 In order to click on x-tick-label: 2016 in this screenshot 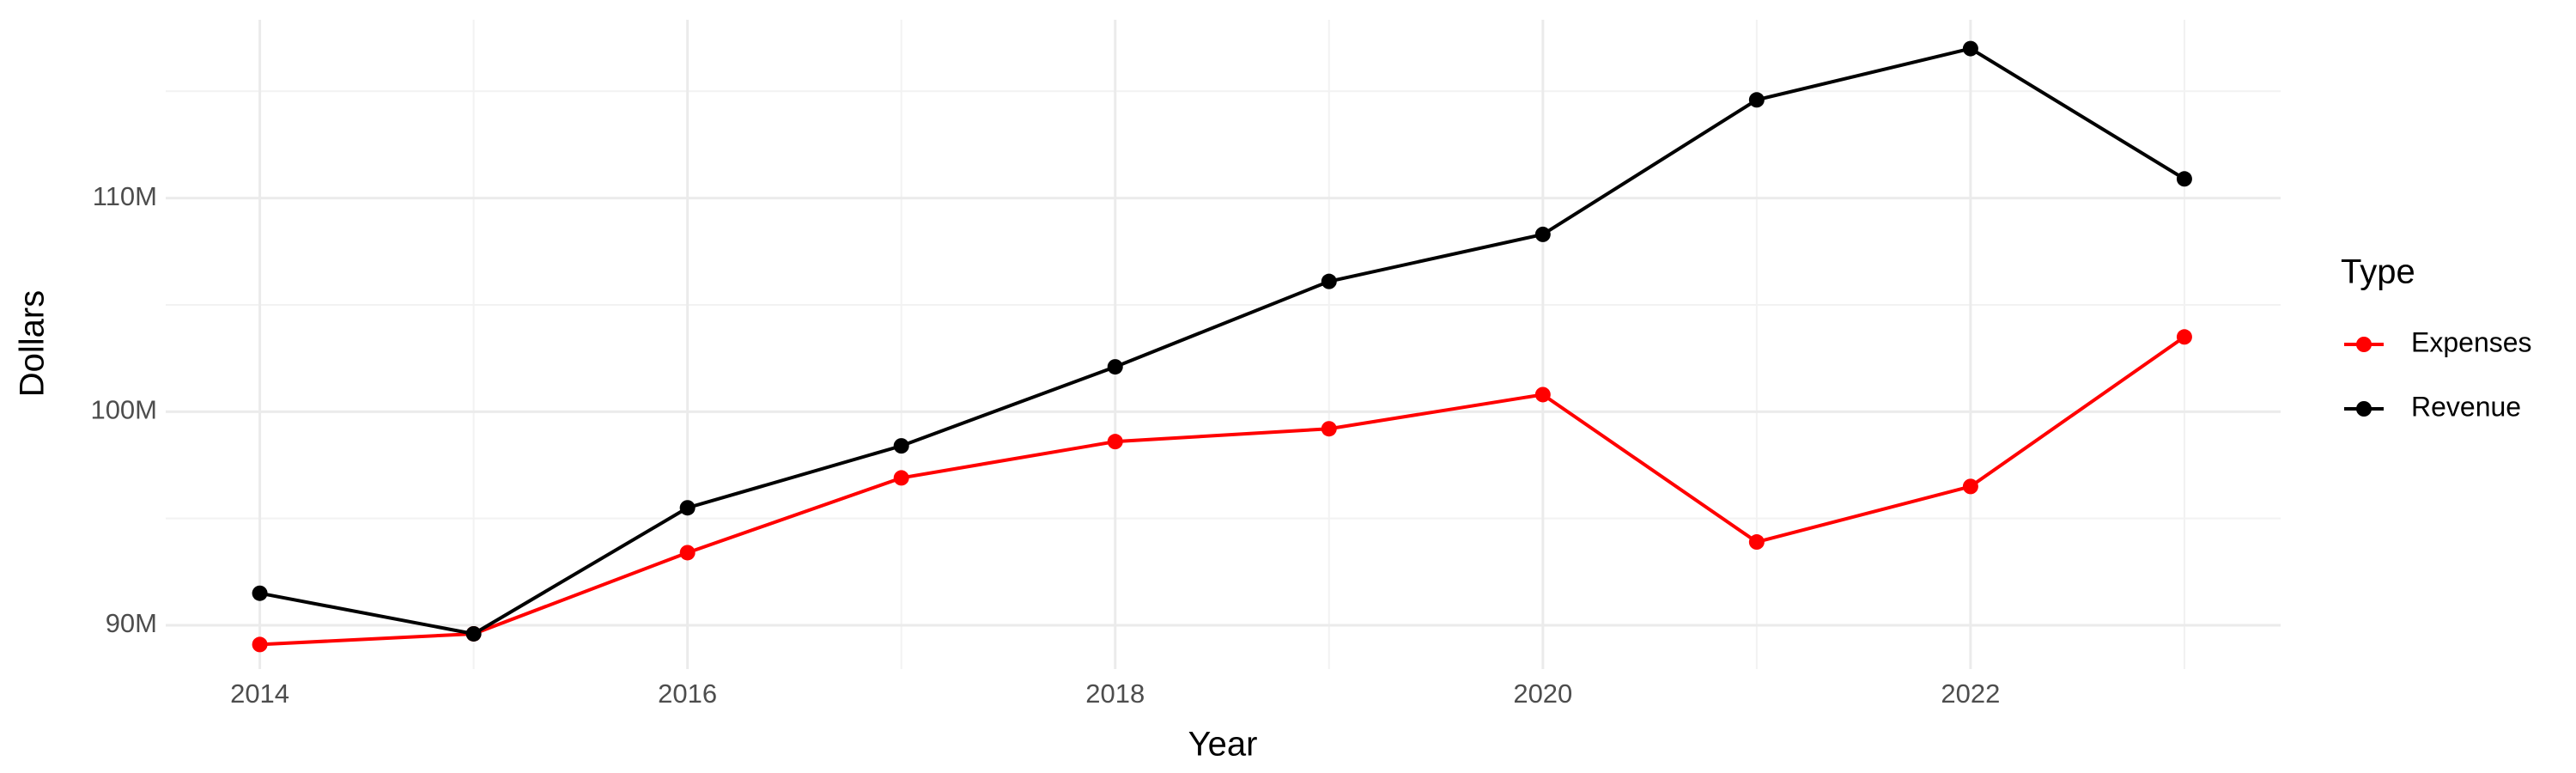, I will do `click(687, 694)`.